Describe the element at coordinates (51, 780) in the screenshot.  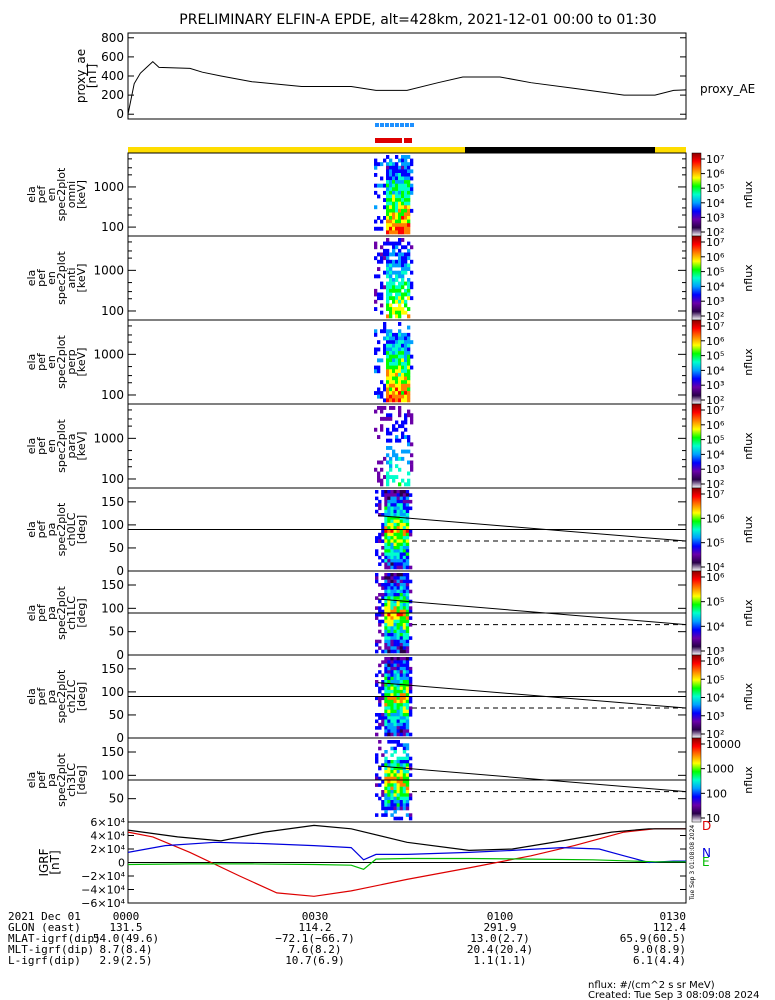
I see `pa-ylabel: pa` at that location.